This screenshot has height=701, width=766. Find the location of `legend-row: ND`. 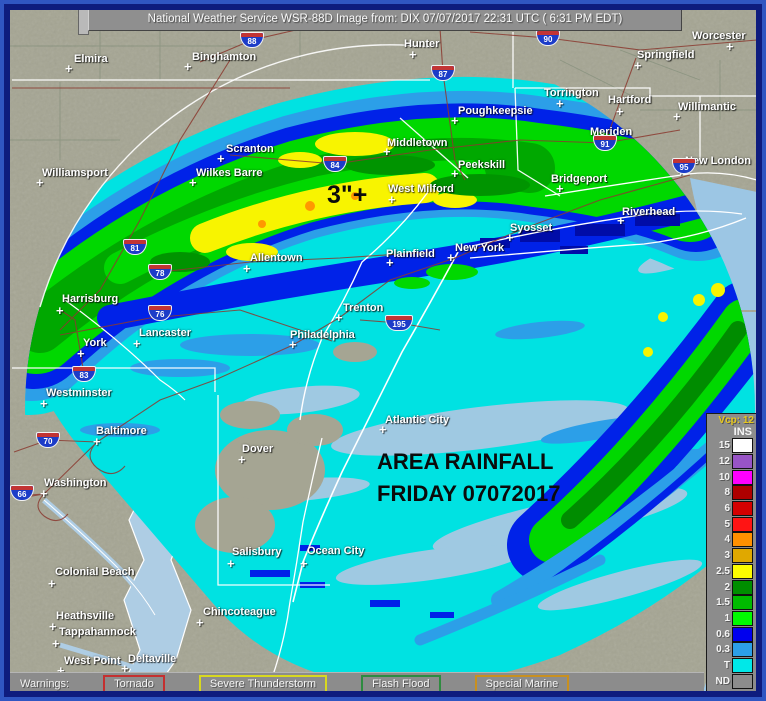

legend-row: ND is located at coordinates (732, 681).